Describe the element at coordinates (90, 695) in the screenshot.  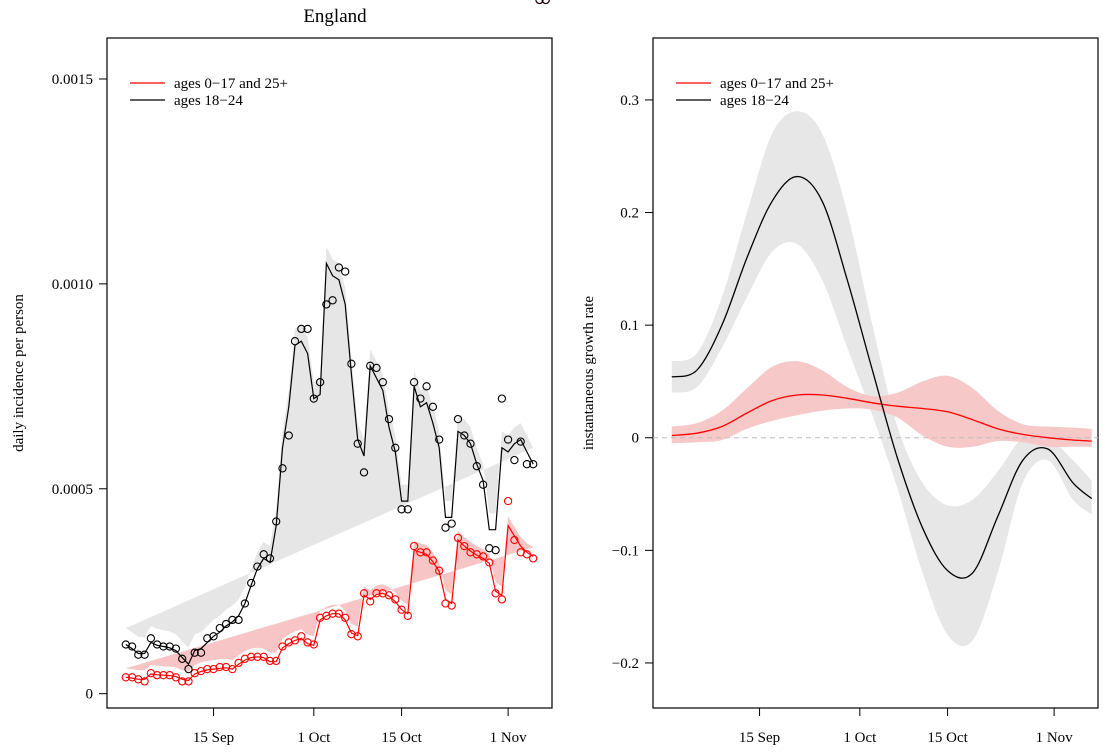
I see `y-tick-label: 0` at that location.